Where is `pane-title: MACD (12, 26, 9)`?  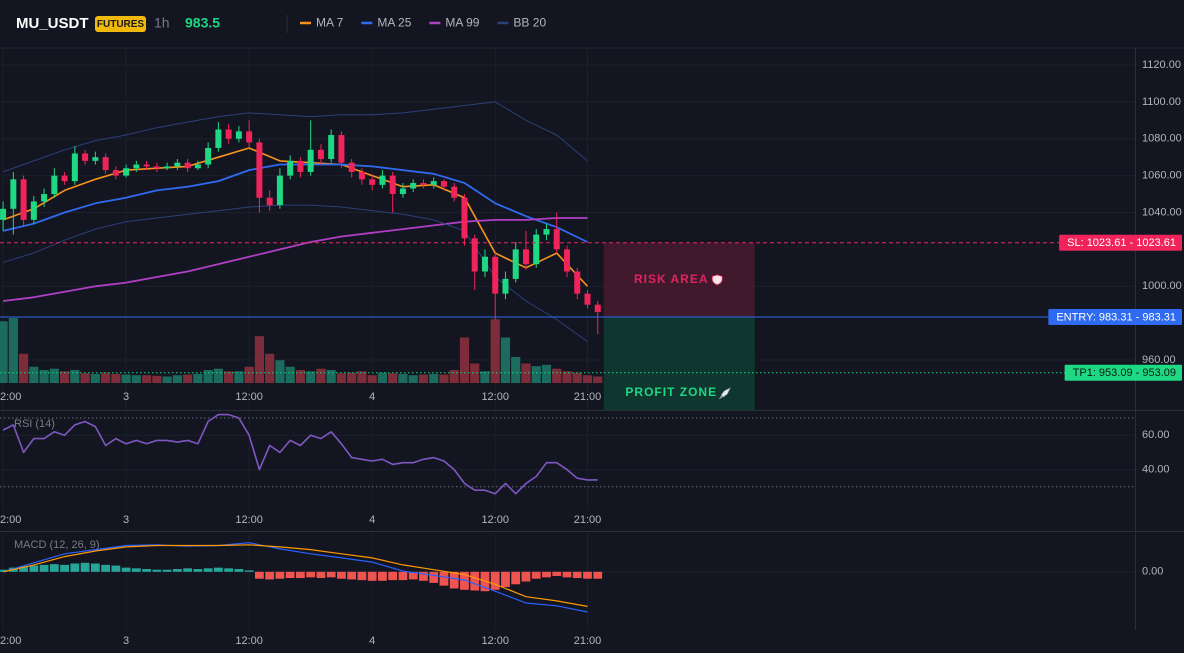 pane-title: MACD (12, 26, 9) is located at coordinates (57, 545).